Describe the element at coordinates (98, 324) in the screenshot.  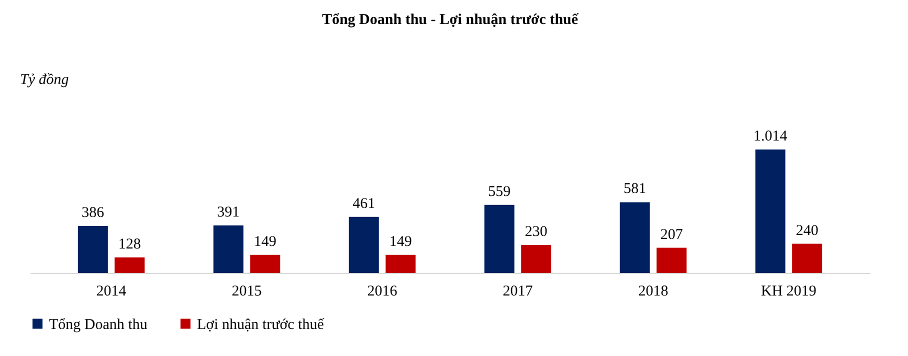
I see `legend-label: Tổng Doanh thu` at that location.